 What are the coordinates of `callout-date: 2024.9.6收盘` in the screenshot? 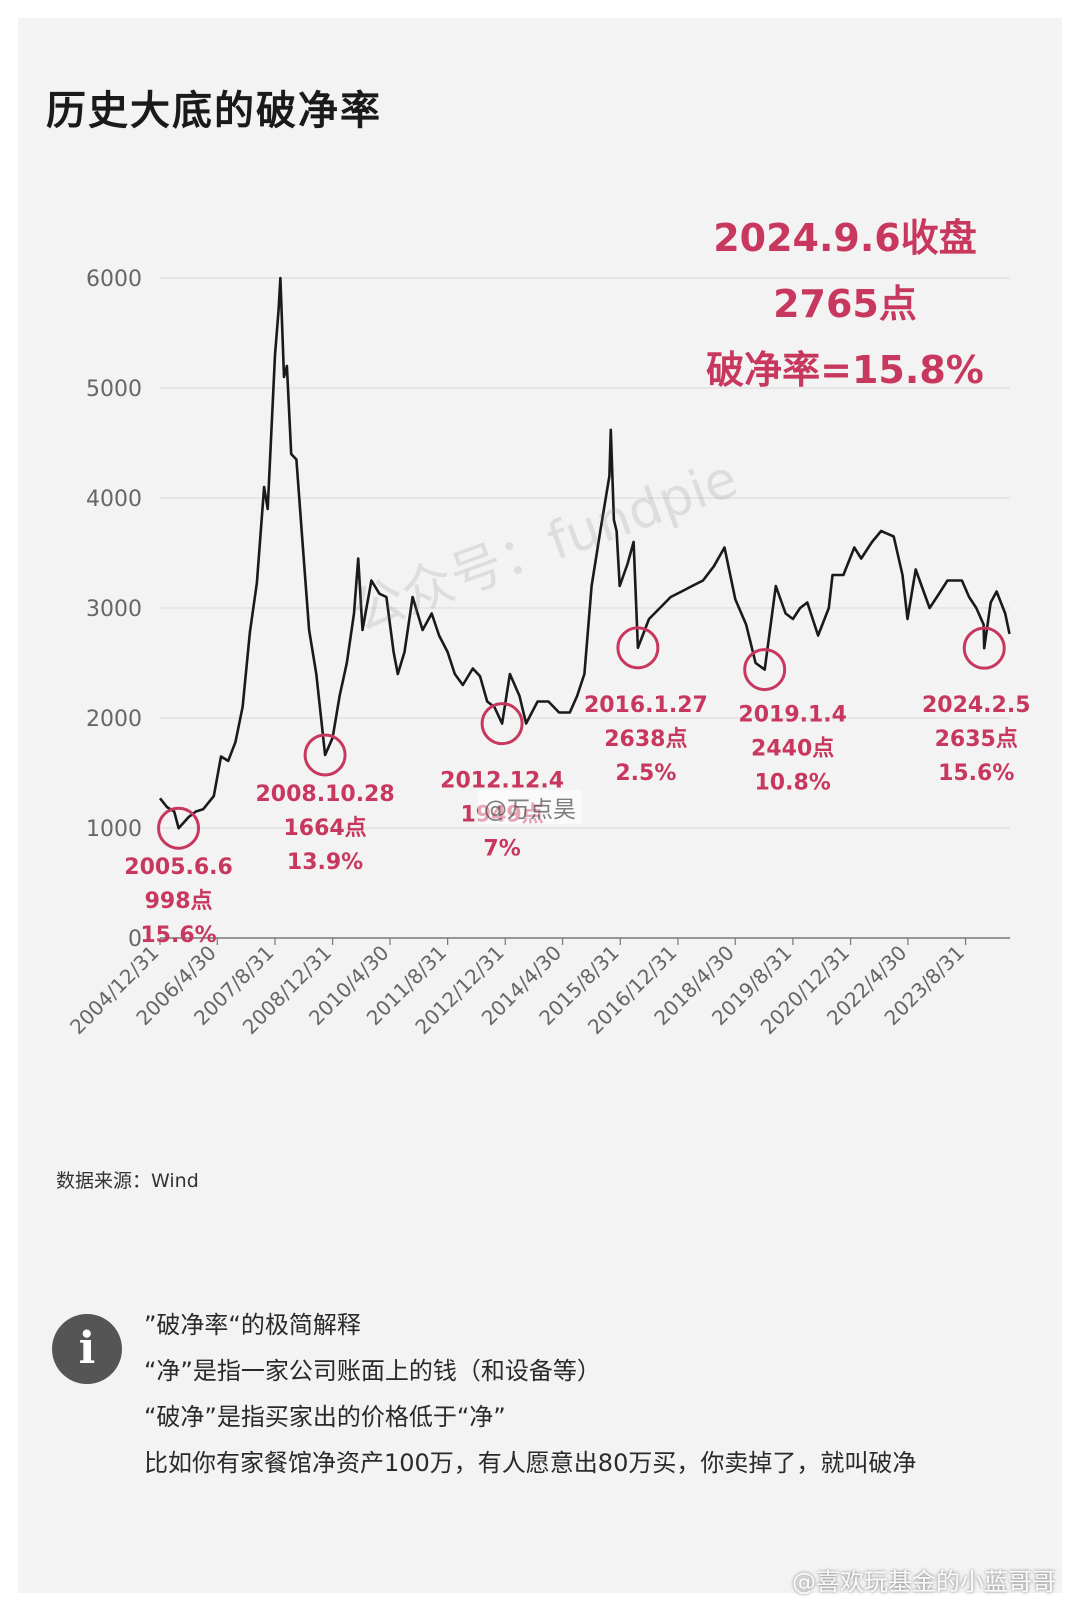 It's located at (845, 238).